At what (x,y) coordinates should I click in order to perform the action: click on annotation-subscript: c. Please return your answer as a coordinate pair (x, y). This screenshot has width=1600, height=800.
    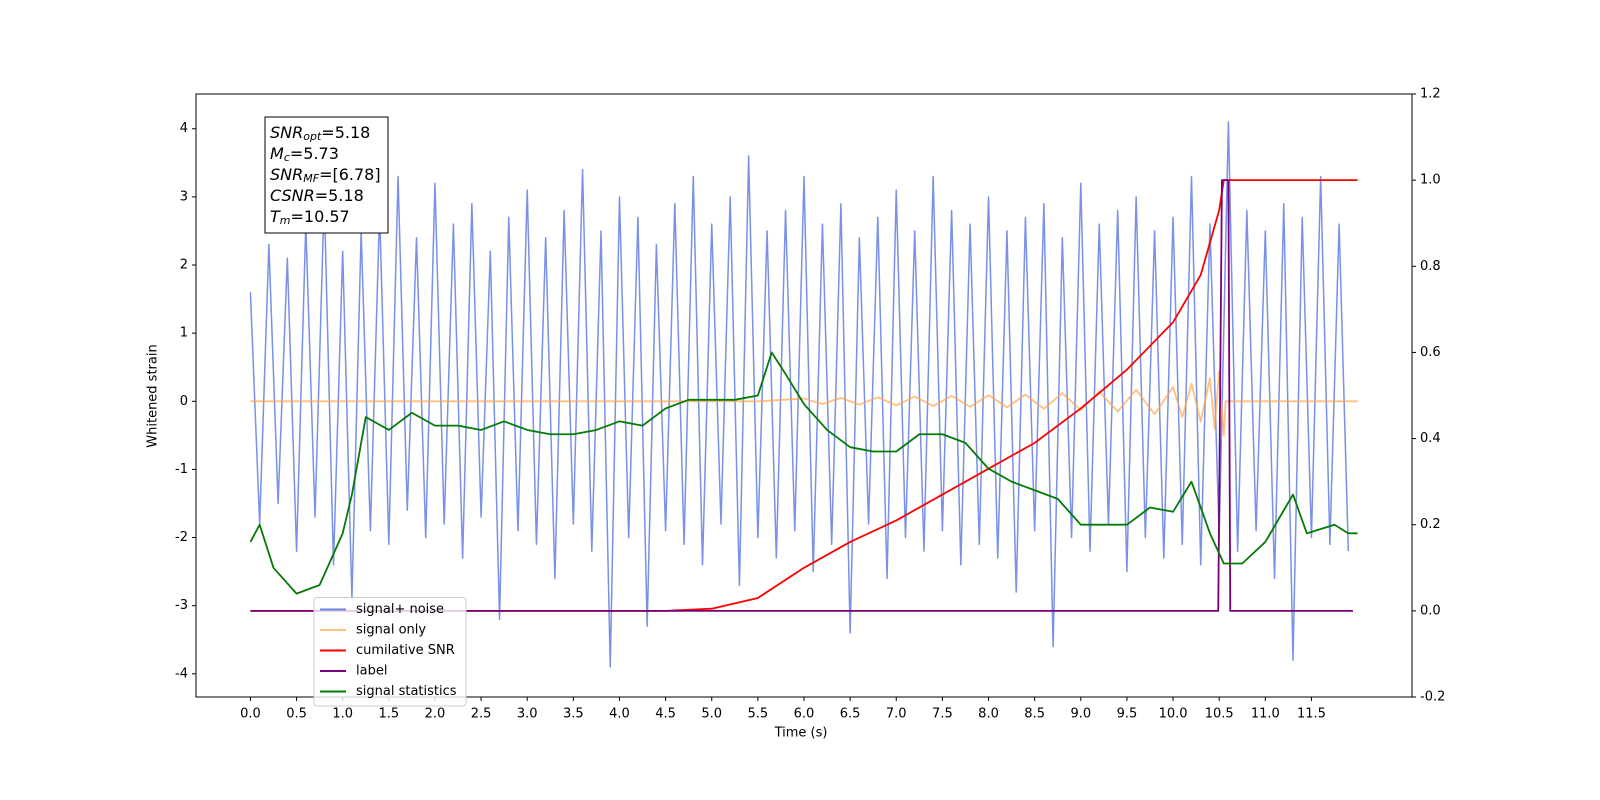
    Looking at the image, I should click on (287, 157).